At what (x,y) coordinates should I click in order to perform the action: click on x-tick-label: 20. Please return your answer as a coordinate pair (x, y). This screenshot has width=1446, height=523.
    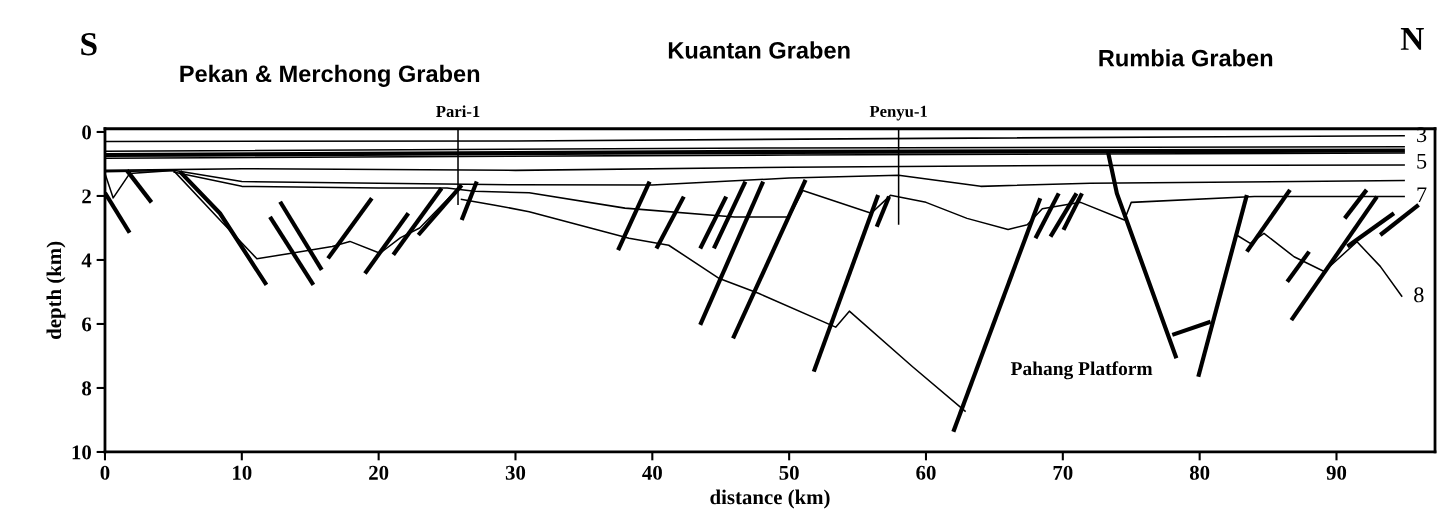
    Looking at the image, I should click on (379, 472).